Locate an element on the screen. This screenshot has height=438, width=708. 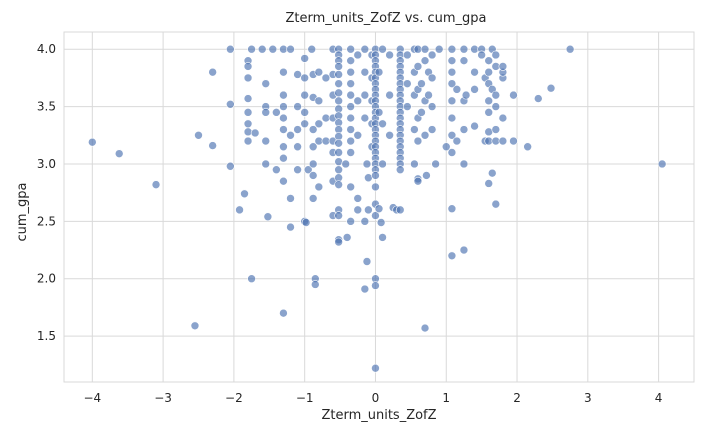
y-tick-label: 3.5 is located at coordinates (46, 107).